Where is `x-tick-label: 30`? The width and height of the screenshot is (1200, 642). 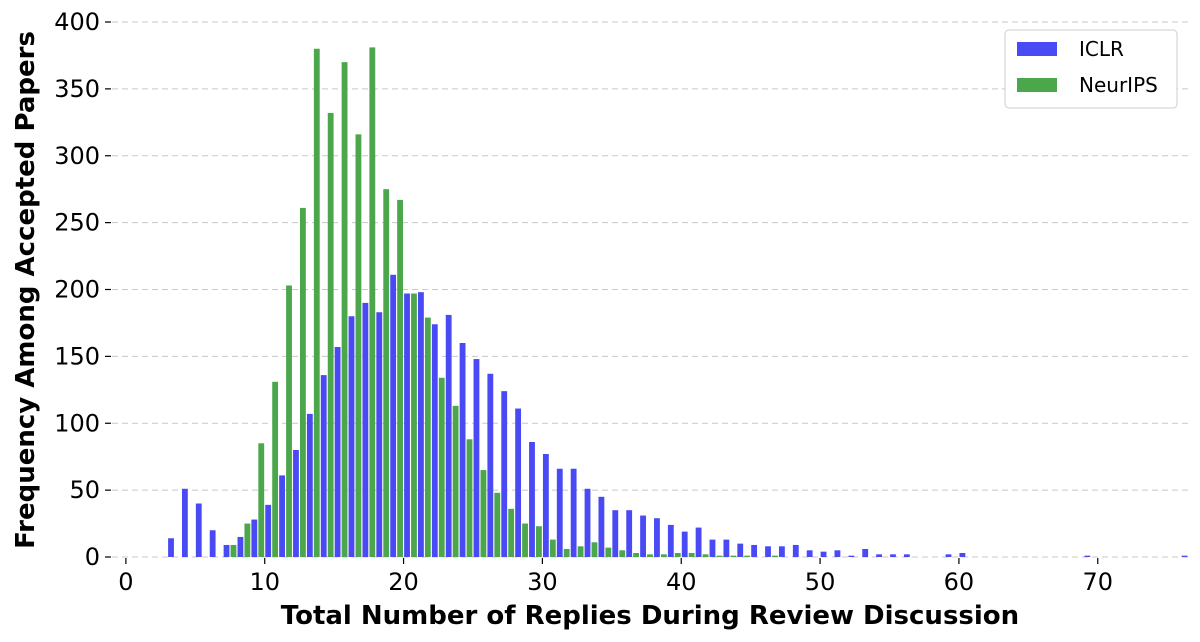 x-tick-label: 30 is located at coordinates (542, 582).